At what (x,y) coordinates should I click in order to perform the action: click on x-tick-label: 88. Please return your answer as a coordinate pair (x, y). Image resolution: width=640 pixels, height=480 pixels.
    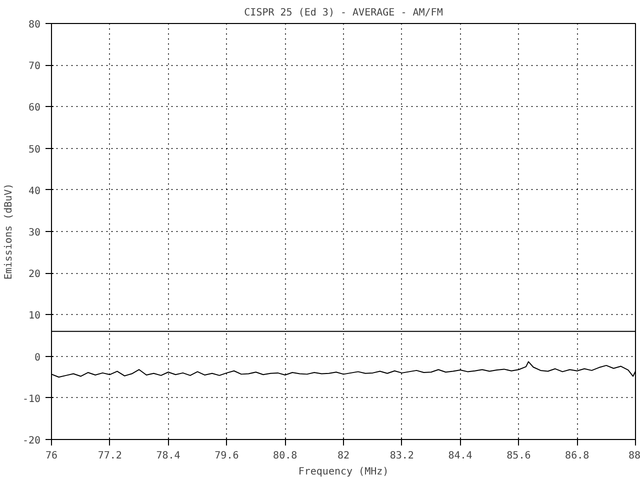
    Looking at the image, I should click on (634, 456).